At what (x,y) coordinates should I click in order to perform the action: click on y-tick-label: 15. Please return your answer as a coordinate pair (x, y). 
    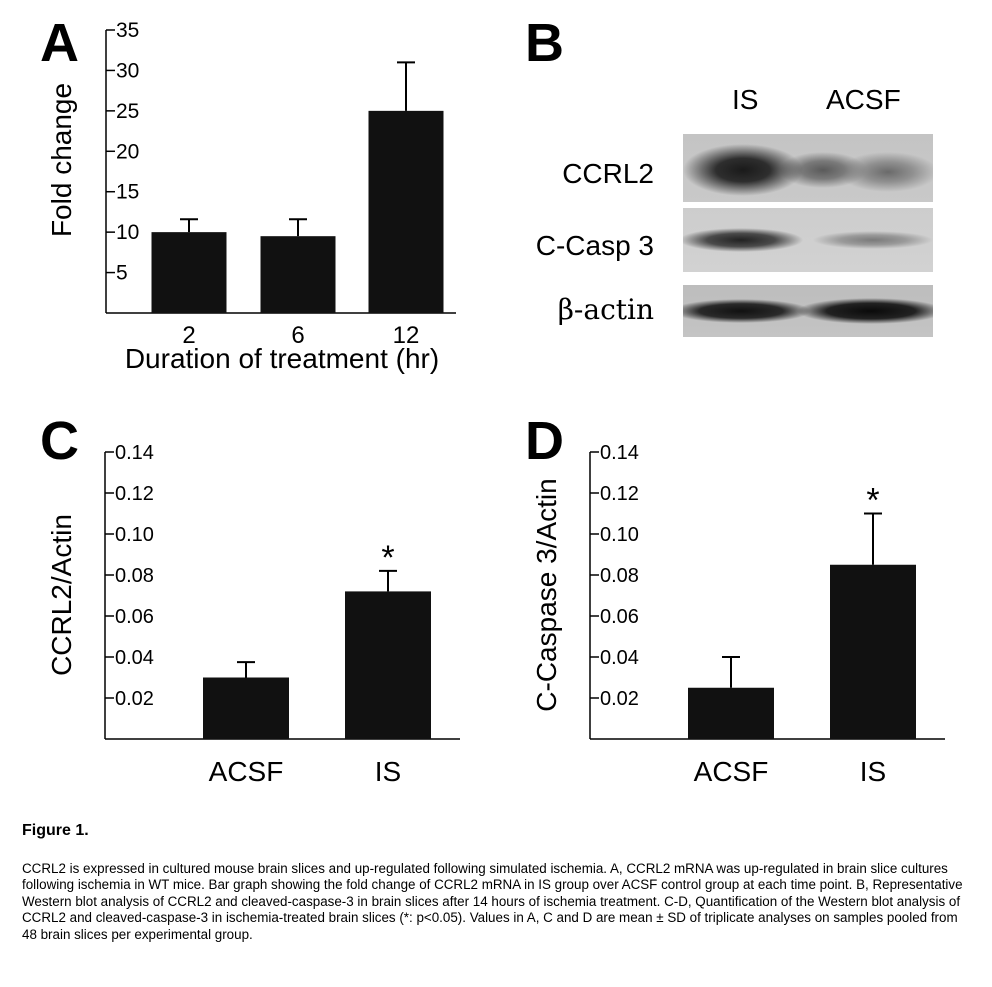
    Looking at the image, I should click on (127, 192).